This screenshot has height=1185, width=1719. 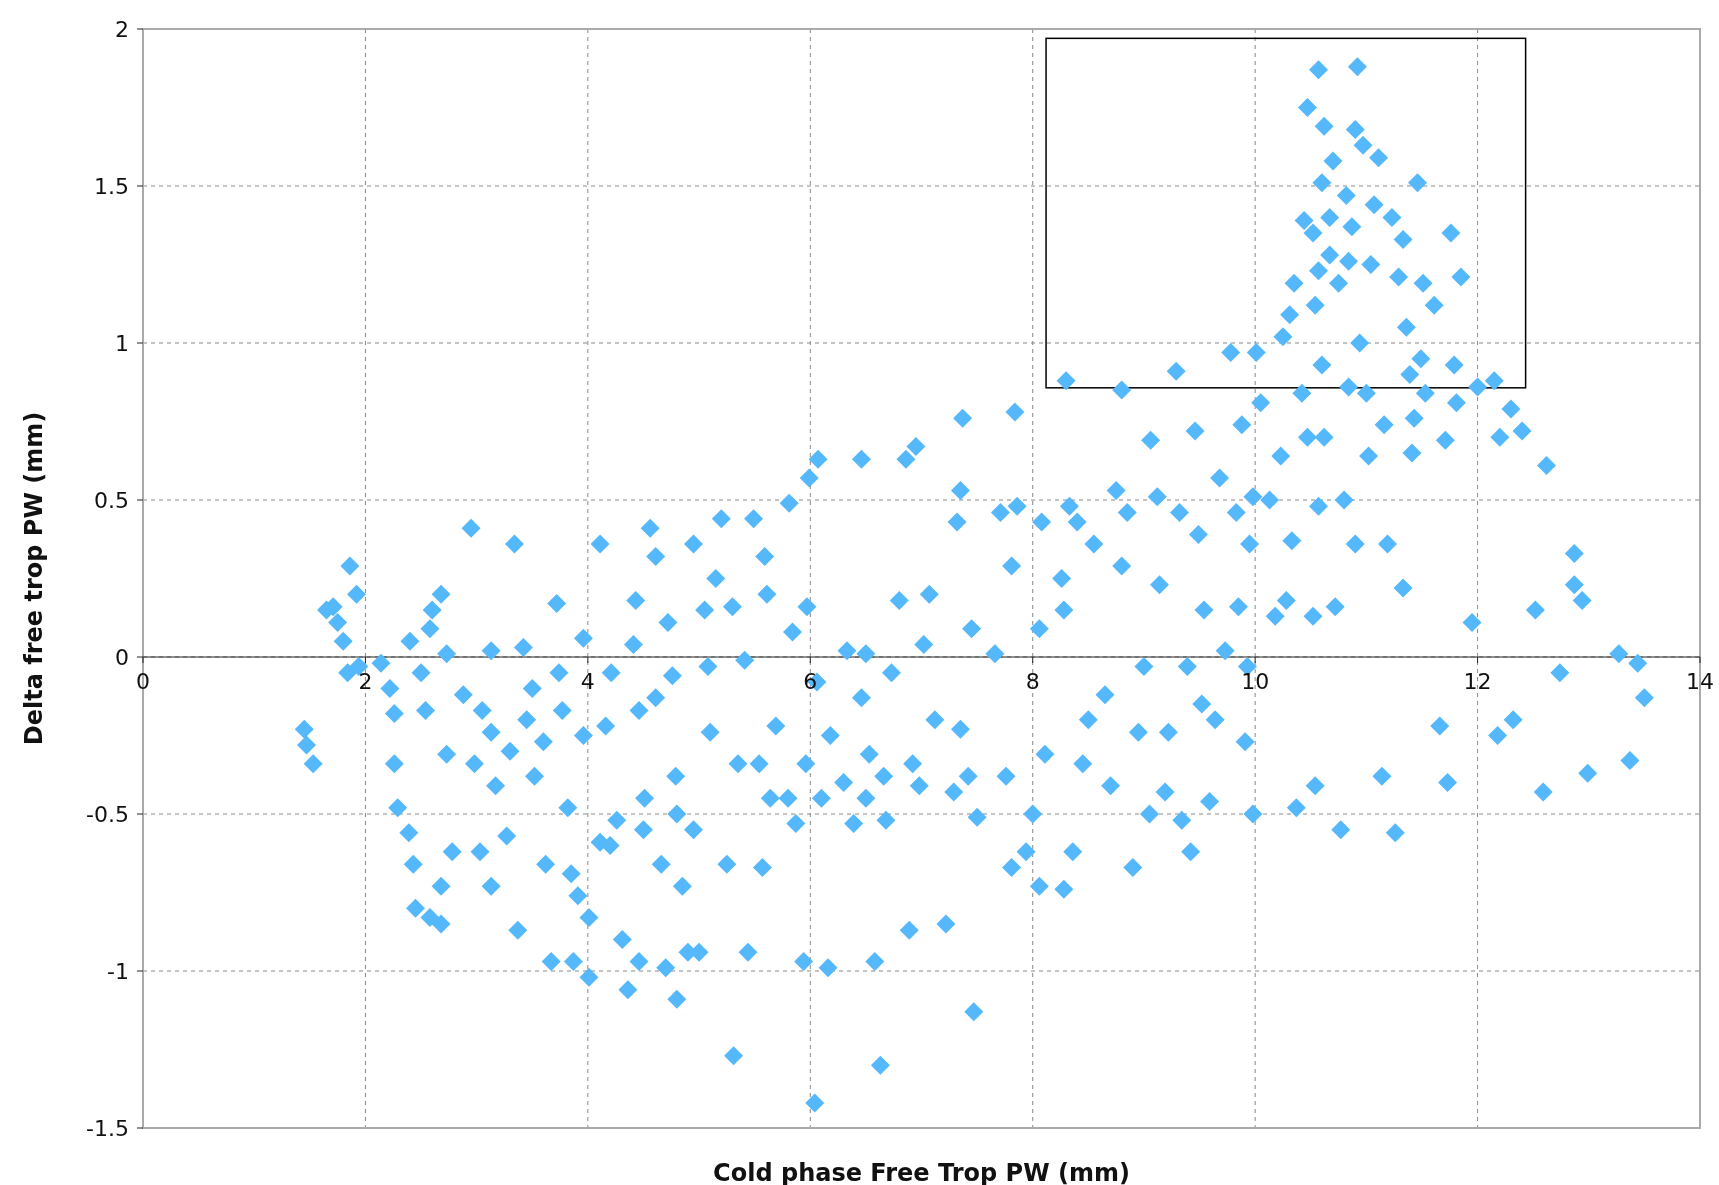 I want to click on y-tick-label: -1.5, so click(x=107, y=1128).